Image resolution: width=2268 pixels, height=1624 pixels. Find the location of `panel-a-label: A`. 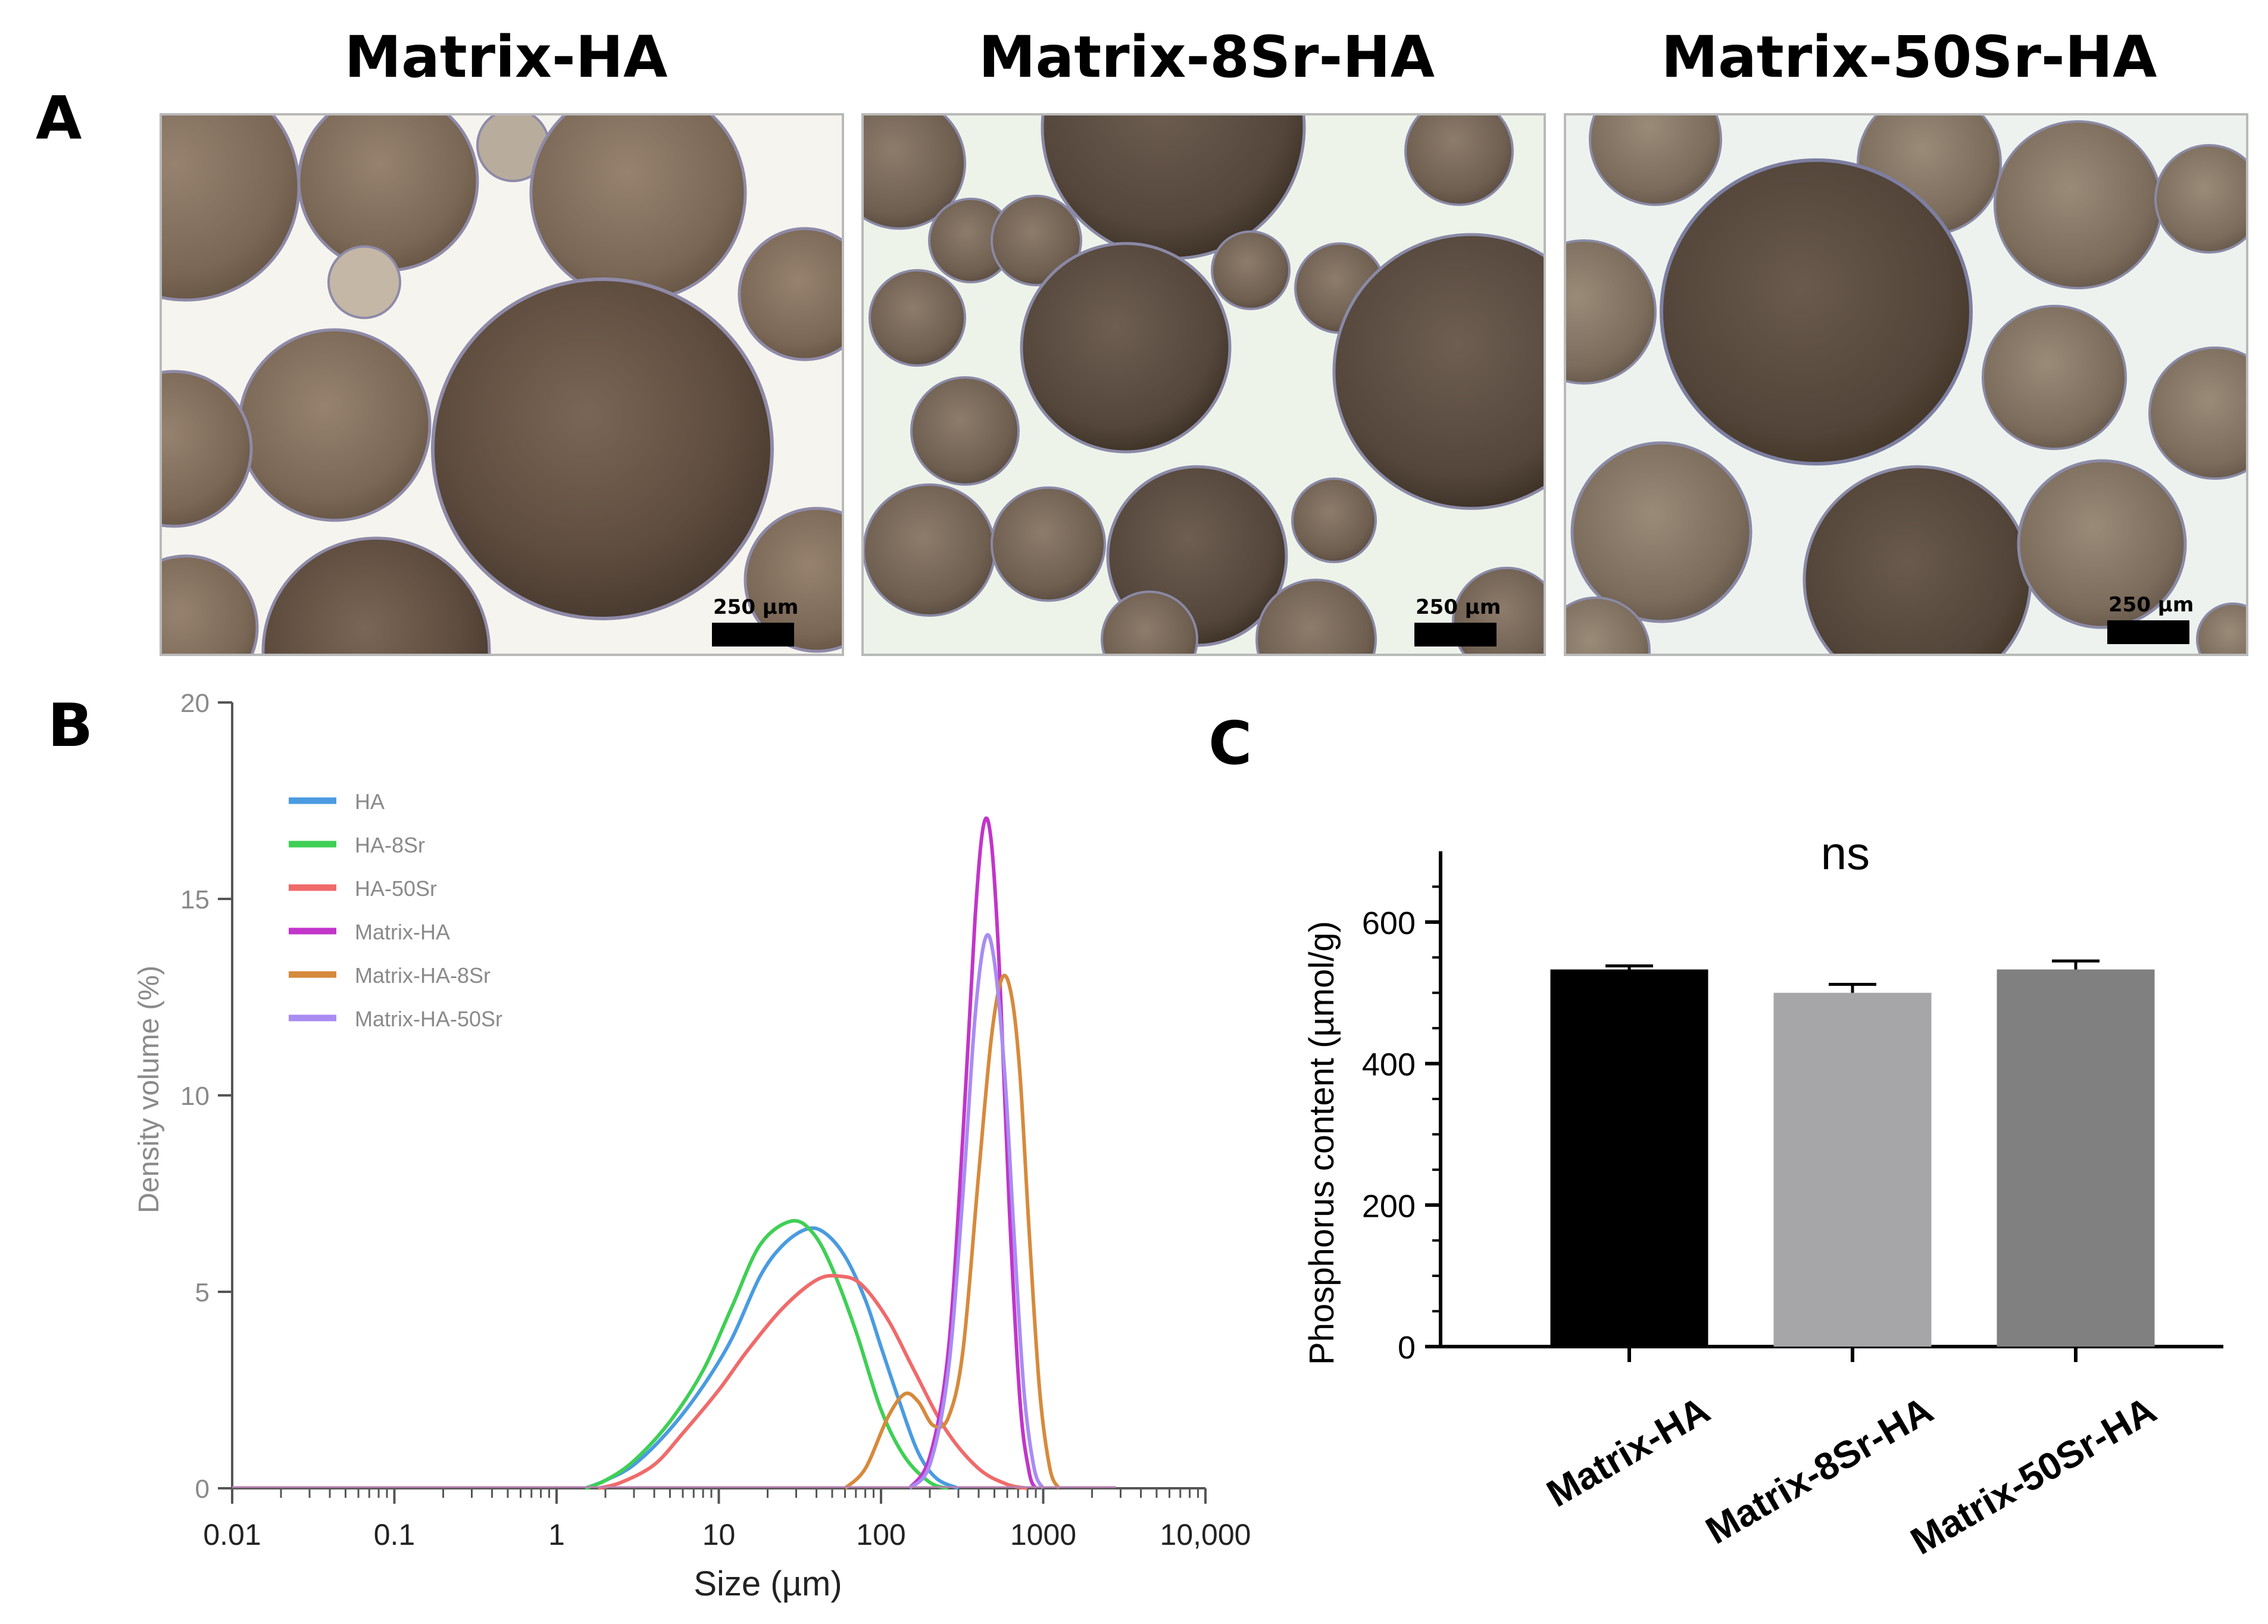

panel-a-label: A is located at coordinates (59, 118).